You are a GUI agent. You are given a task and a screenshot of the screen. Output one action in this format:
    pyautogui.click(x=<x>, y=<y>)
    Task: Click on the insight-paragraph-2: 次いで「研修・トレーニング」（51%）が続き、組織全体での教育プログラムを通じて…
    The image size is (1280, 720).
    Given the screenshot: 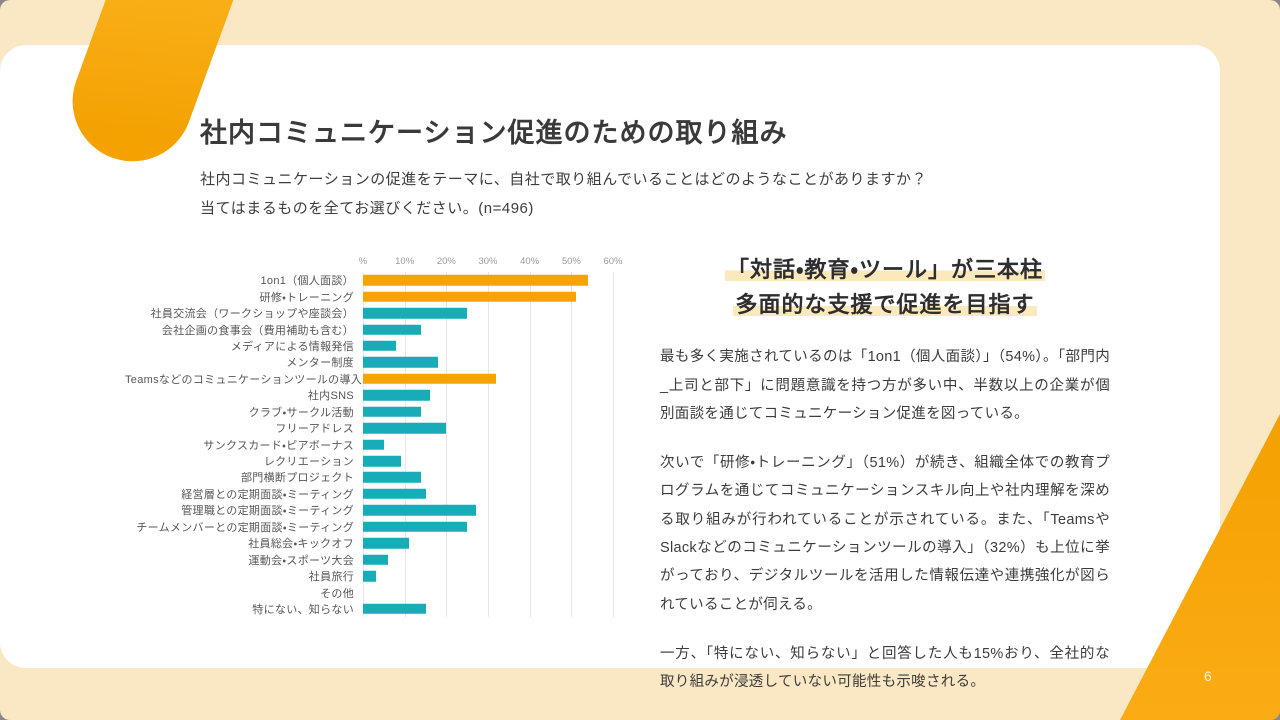 What is the action you would take?
    pyautogui.click(x=885, y=534)
    